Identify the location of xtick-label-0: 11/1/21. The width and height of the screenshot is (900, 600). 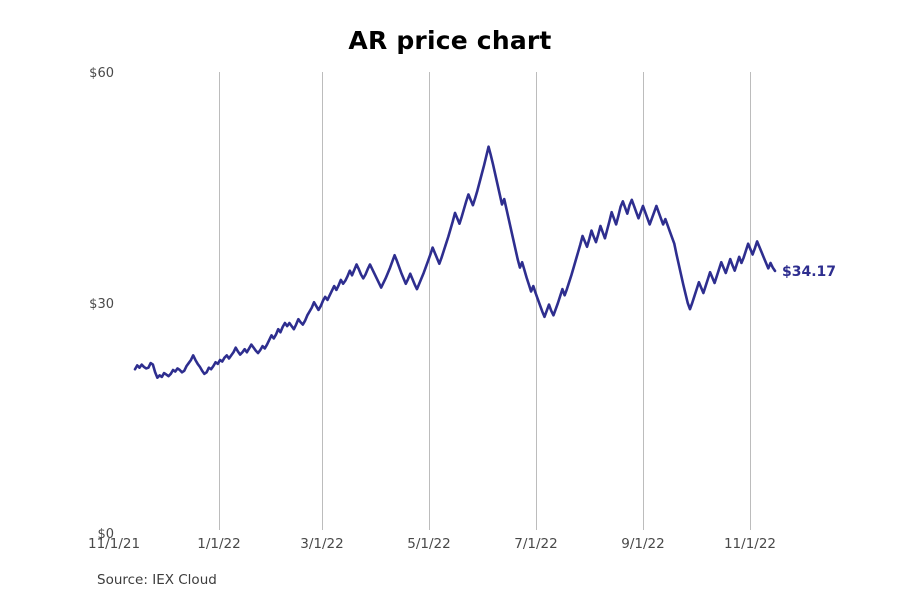
(114, 544).